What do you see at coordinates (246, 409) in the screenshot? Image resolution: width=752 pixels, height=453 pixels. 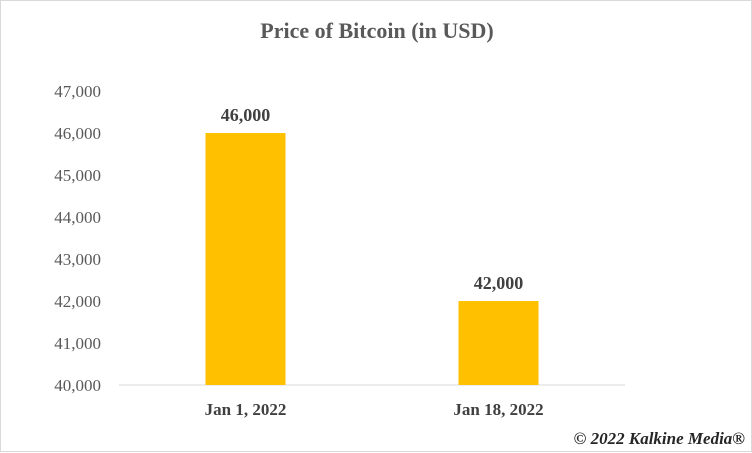 I see `x-tick-label: Jan 1, 2022` at bounding box center [246, 409].